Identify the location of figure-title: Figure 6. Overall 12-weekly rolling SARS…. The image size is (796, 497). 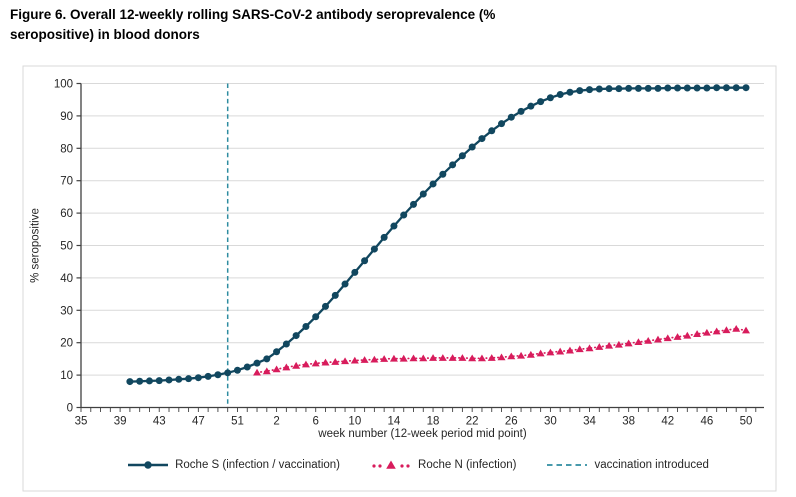
(253, 25).